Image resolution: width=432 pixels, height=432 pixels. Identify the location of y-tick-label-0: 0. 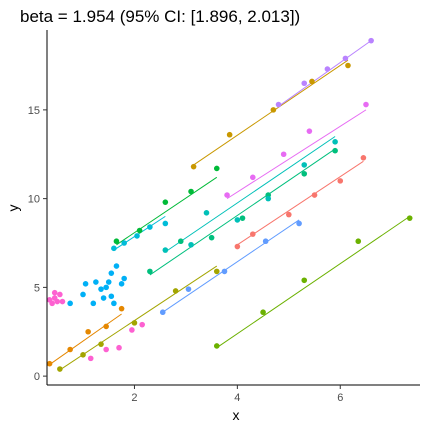
(37, 377).